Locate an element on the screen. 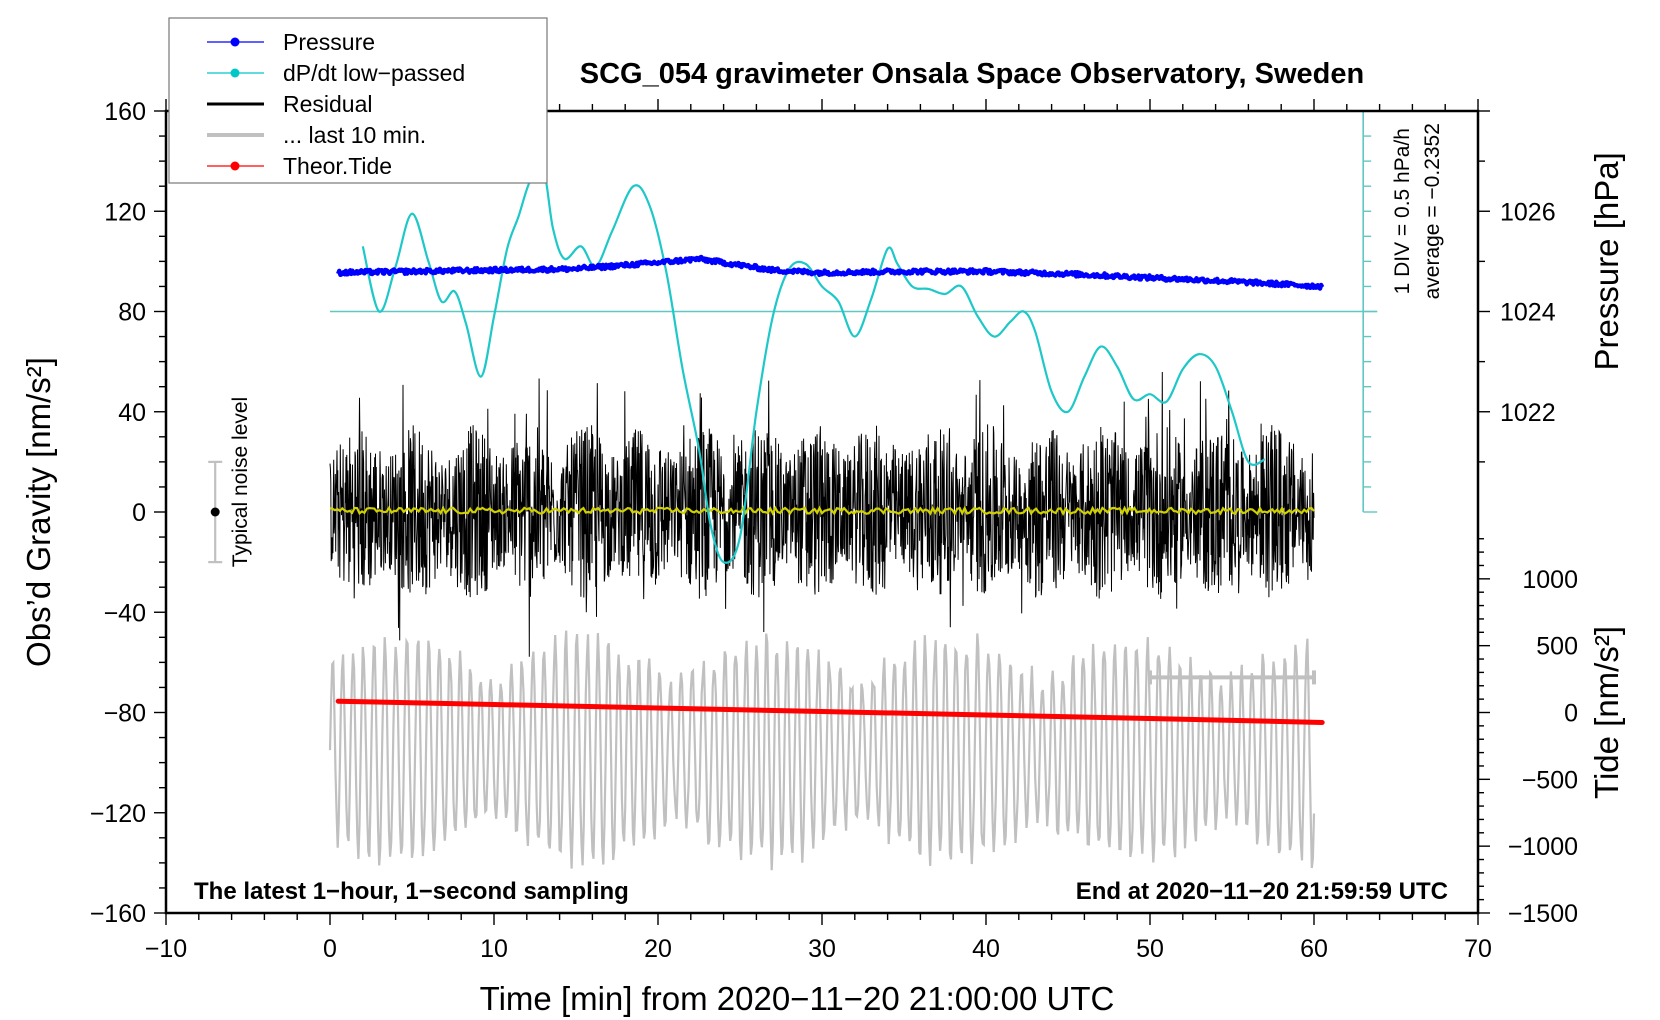 This screenshot has height=1020, width=1660. noise-level-dot is located at coordinates (215, 512).